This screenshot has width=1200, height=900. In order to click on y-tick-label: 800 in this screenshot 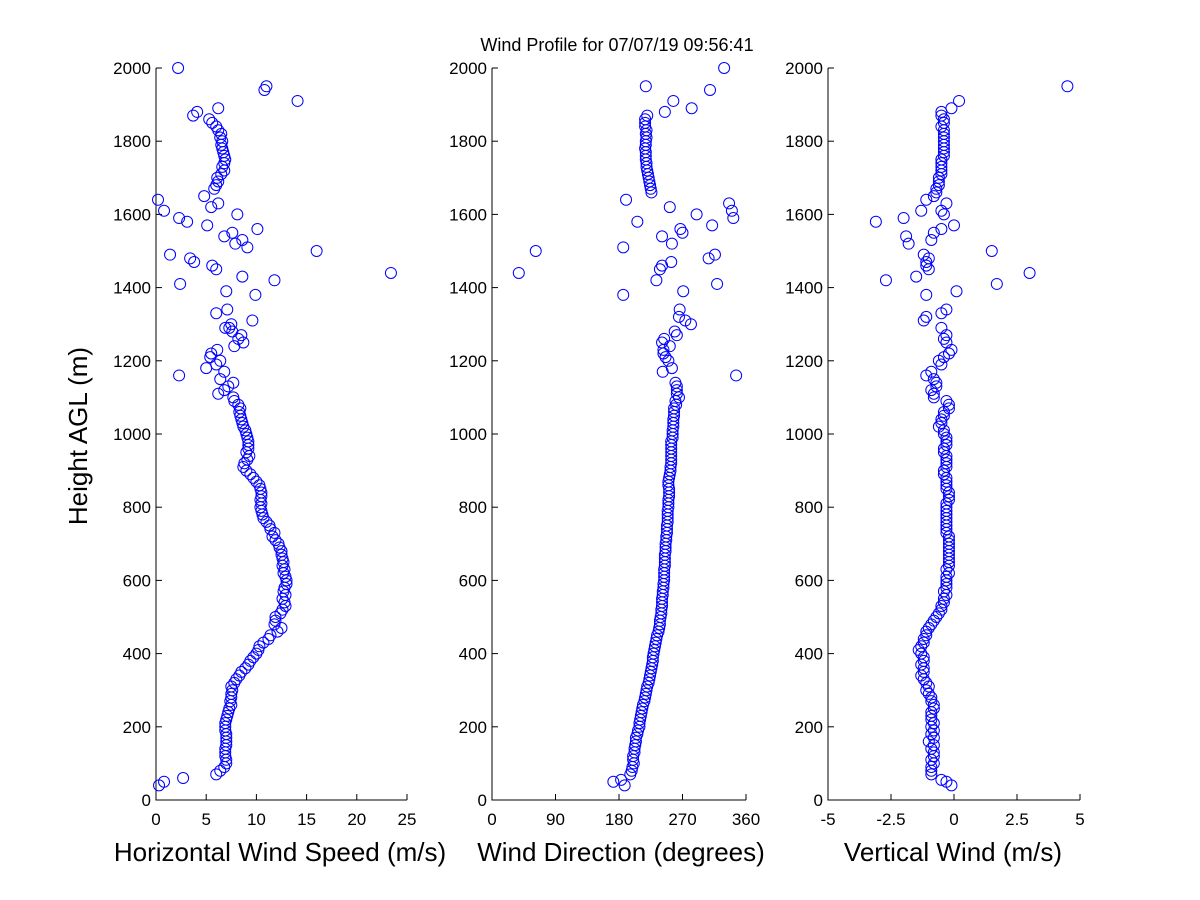, I will do `click(809, 507)`.